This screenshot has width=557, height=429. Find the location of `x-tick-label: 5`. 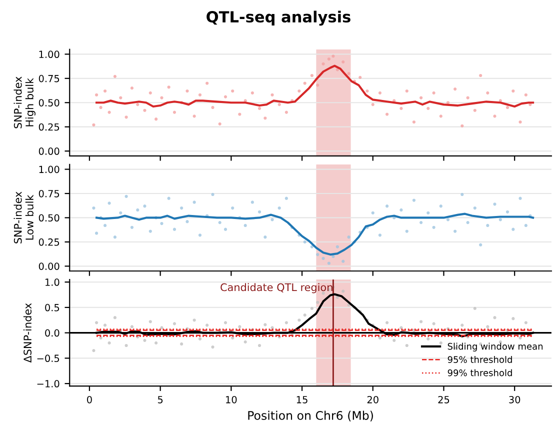

x-tick-label: 5 is located at coordinates (160, 400).